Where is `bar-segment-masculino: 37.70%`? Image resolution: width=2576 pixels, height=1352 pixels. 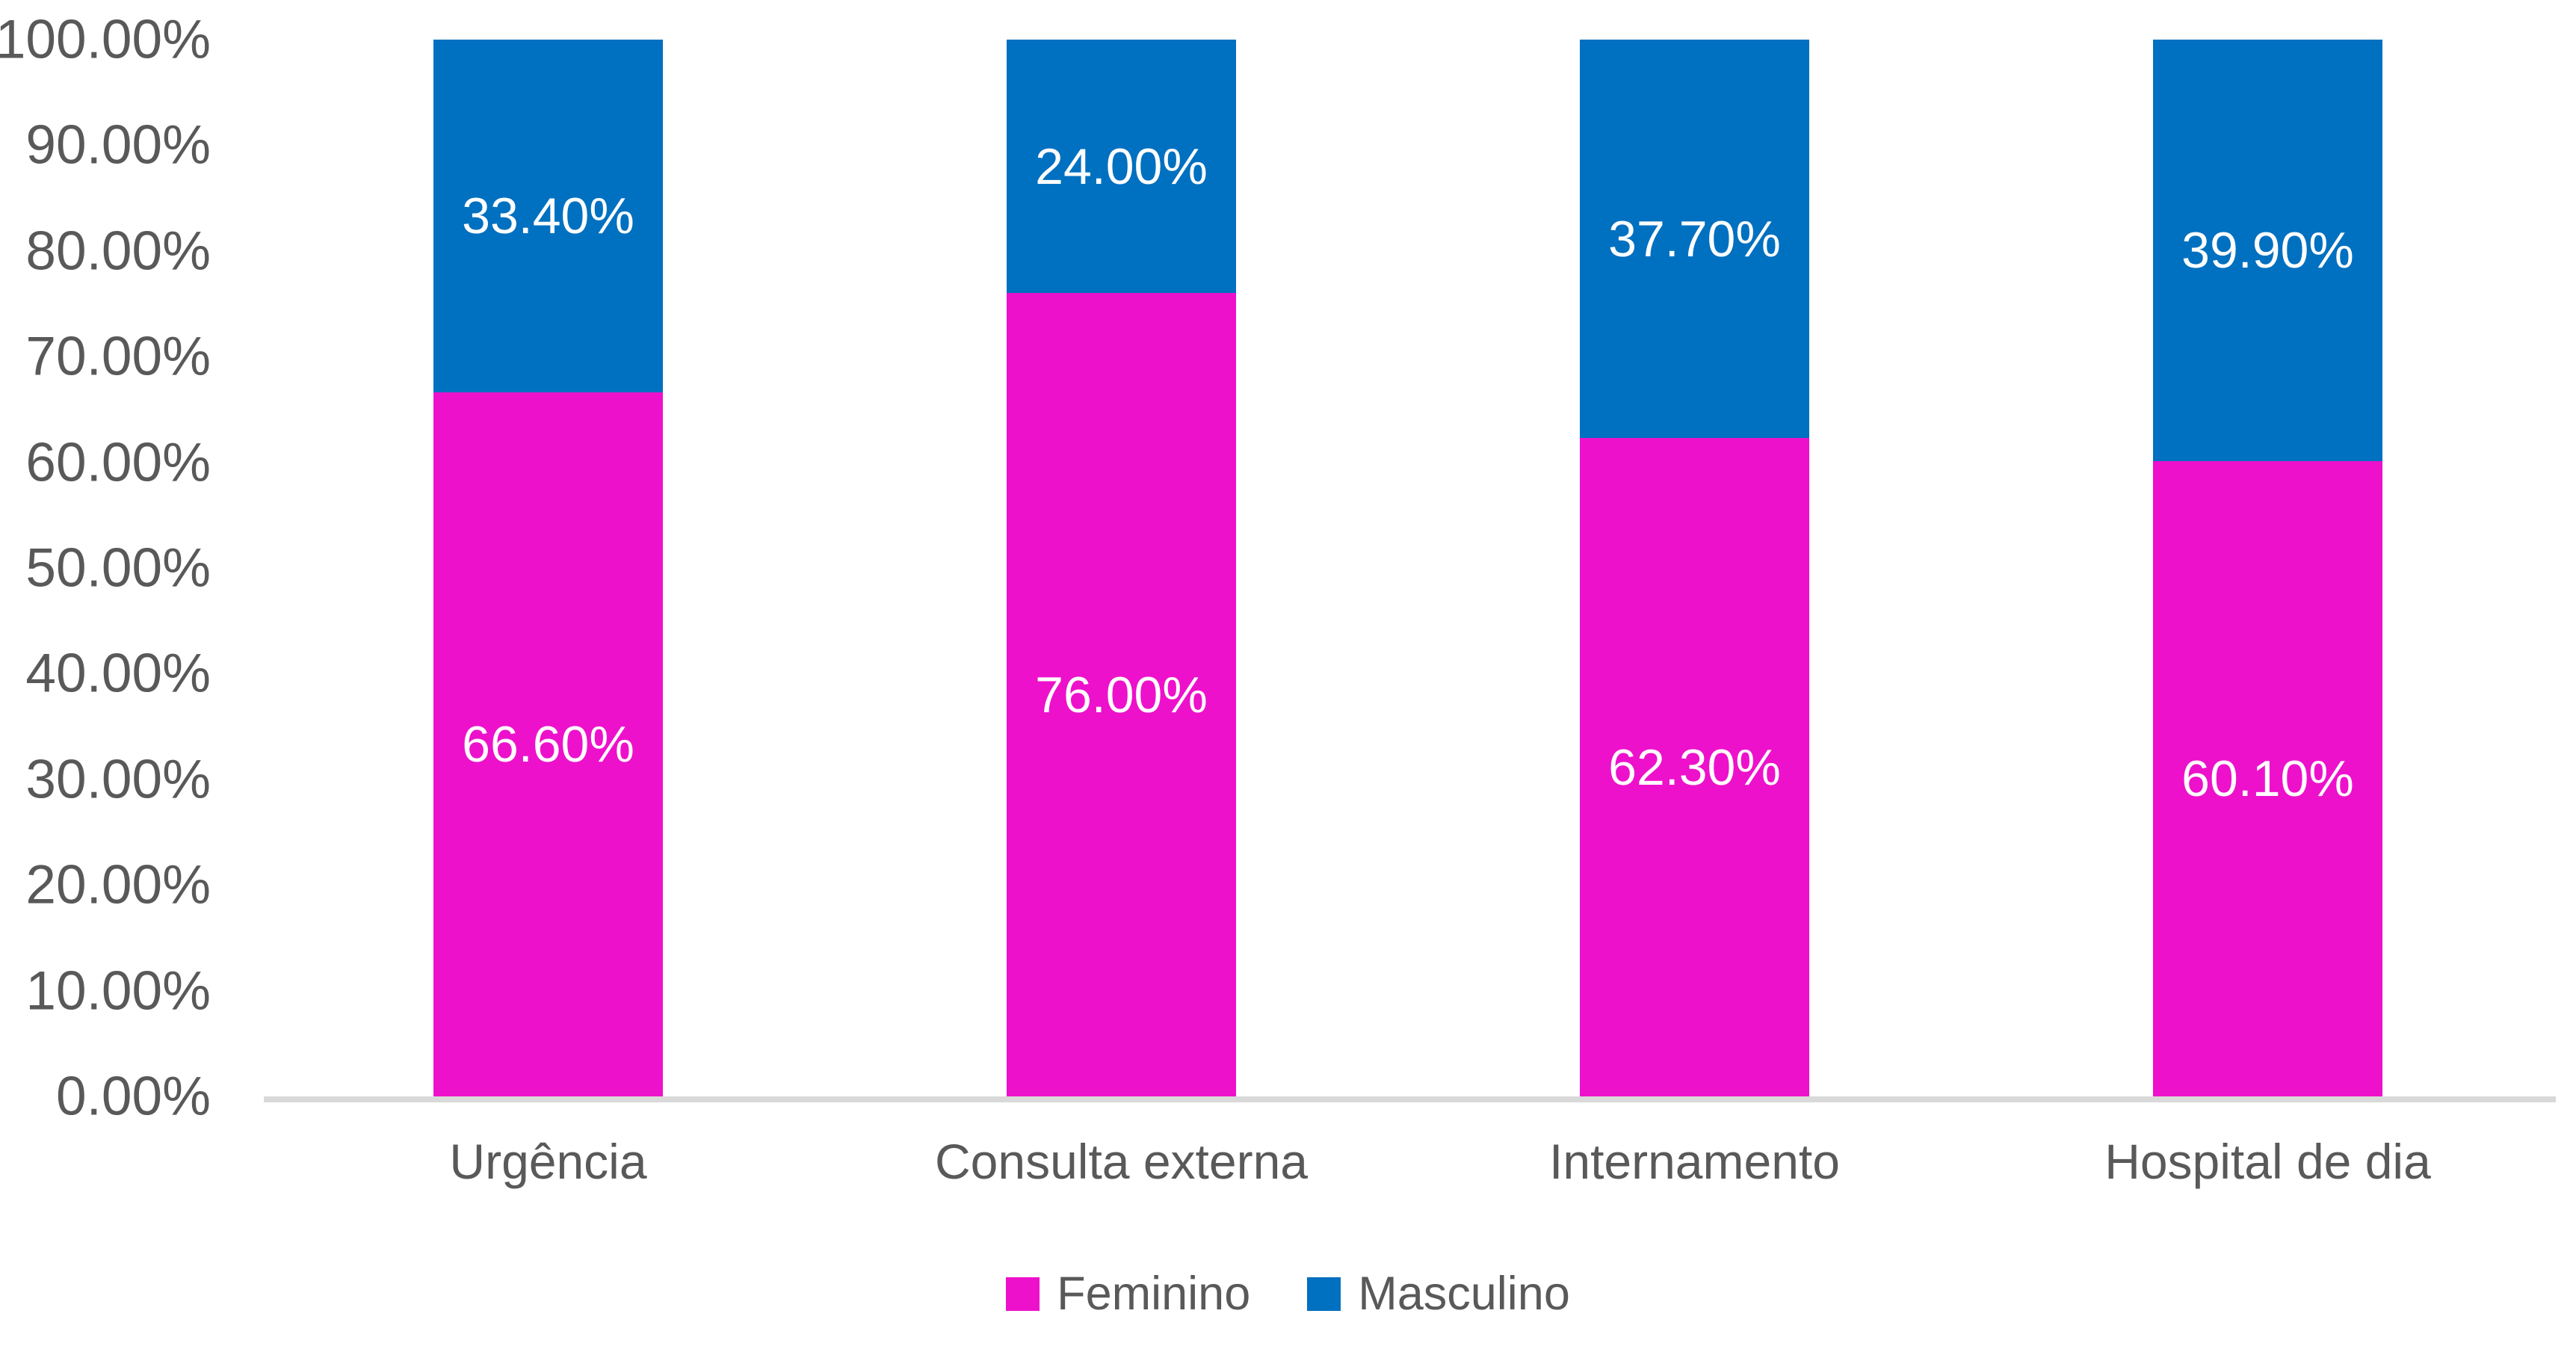
bar-segment-masculino: 37.70% is located at coordinates (1694, 239).